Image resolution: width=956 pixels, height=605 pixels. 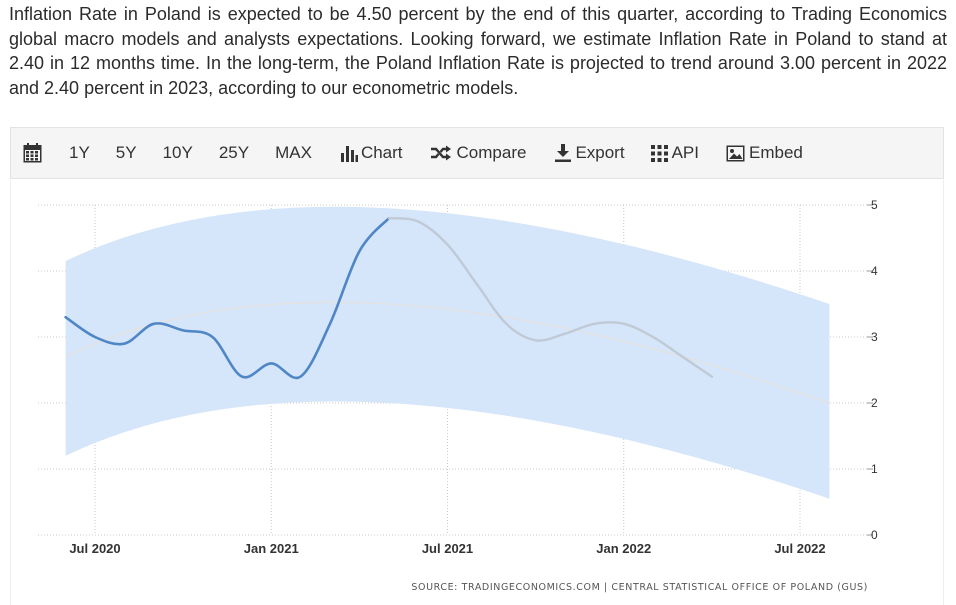 I want to click on y-tick-label: 5, so click(x=874, y=205).